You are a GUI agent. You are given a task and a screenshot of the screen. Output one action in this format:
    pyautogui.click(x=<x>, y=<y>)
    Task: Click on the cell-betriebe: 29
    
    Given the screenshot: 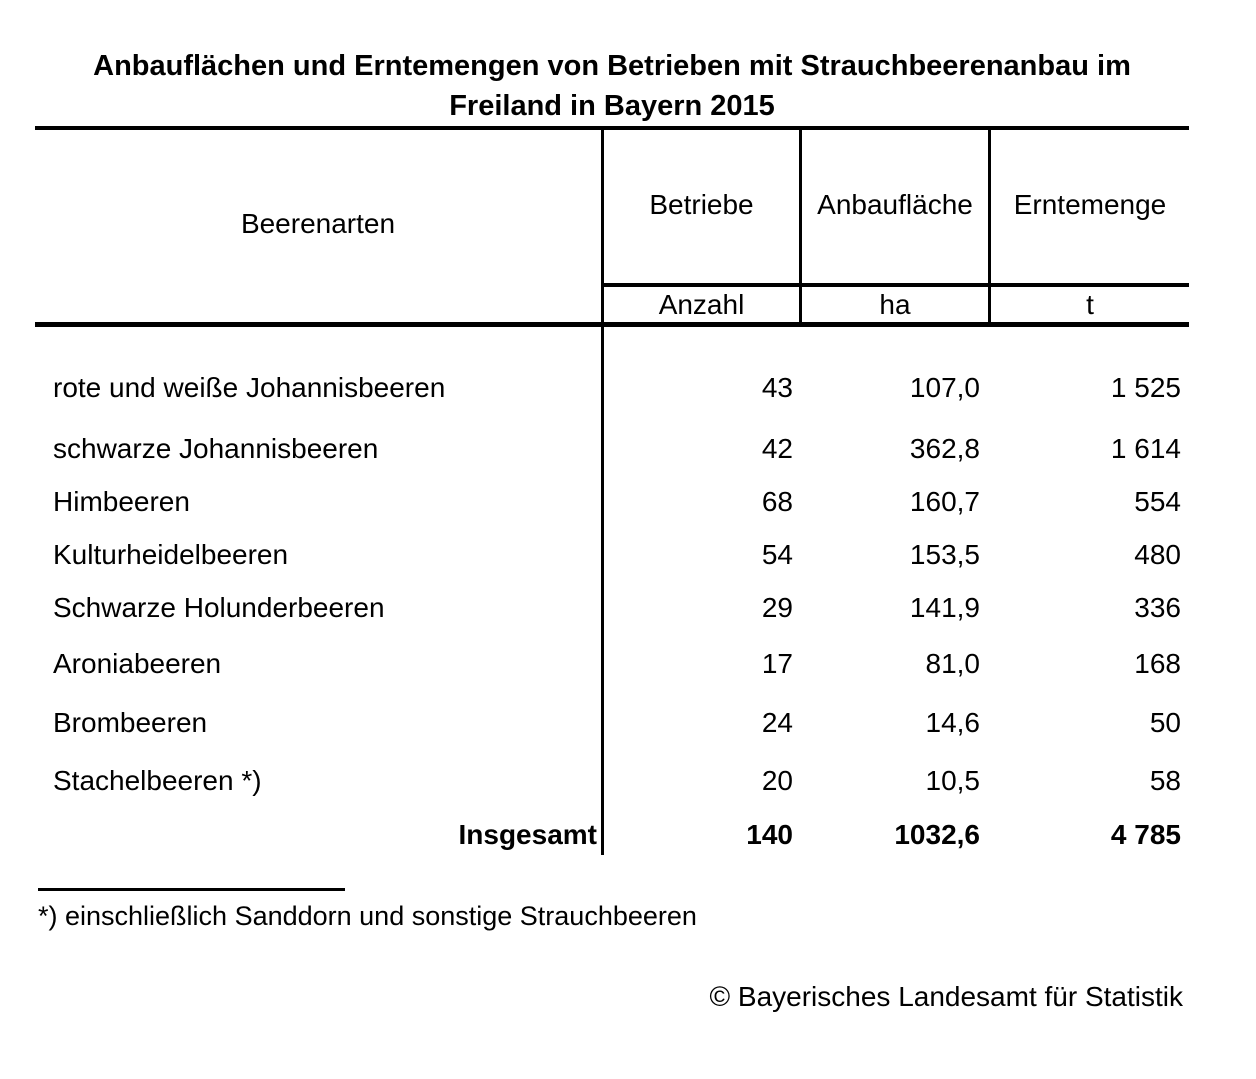 What is the action you would take?
    pyautogui.click(x=777, y=607)
    